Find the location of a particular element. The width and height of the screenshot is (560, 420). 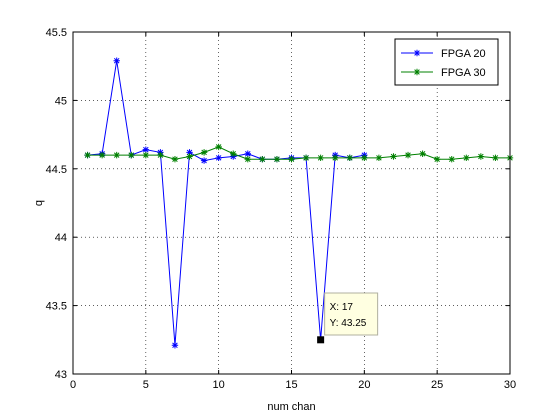

data-tip: X: 17 Y: 43.25 is located at coordinates (348, 318).